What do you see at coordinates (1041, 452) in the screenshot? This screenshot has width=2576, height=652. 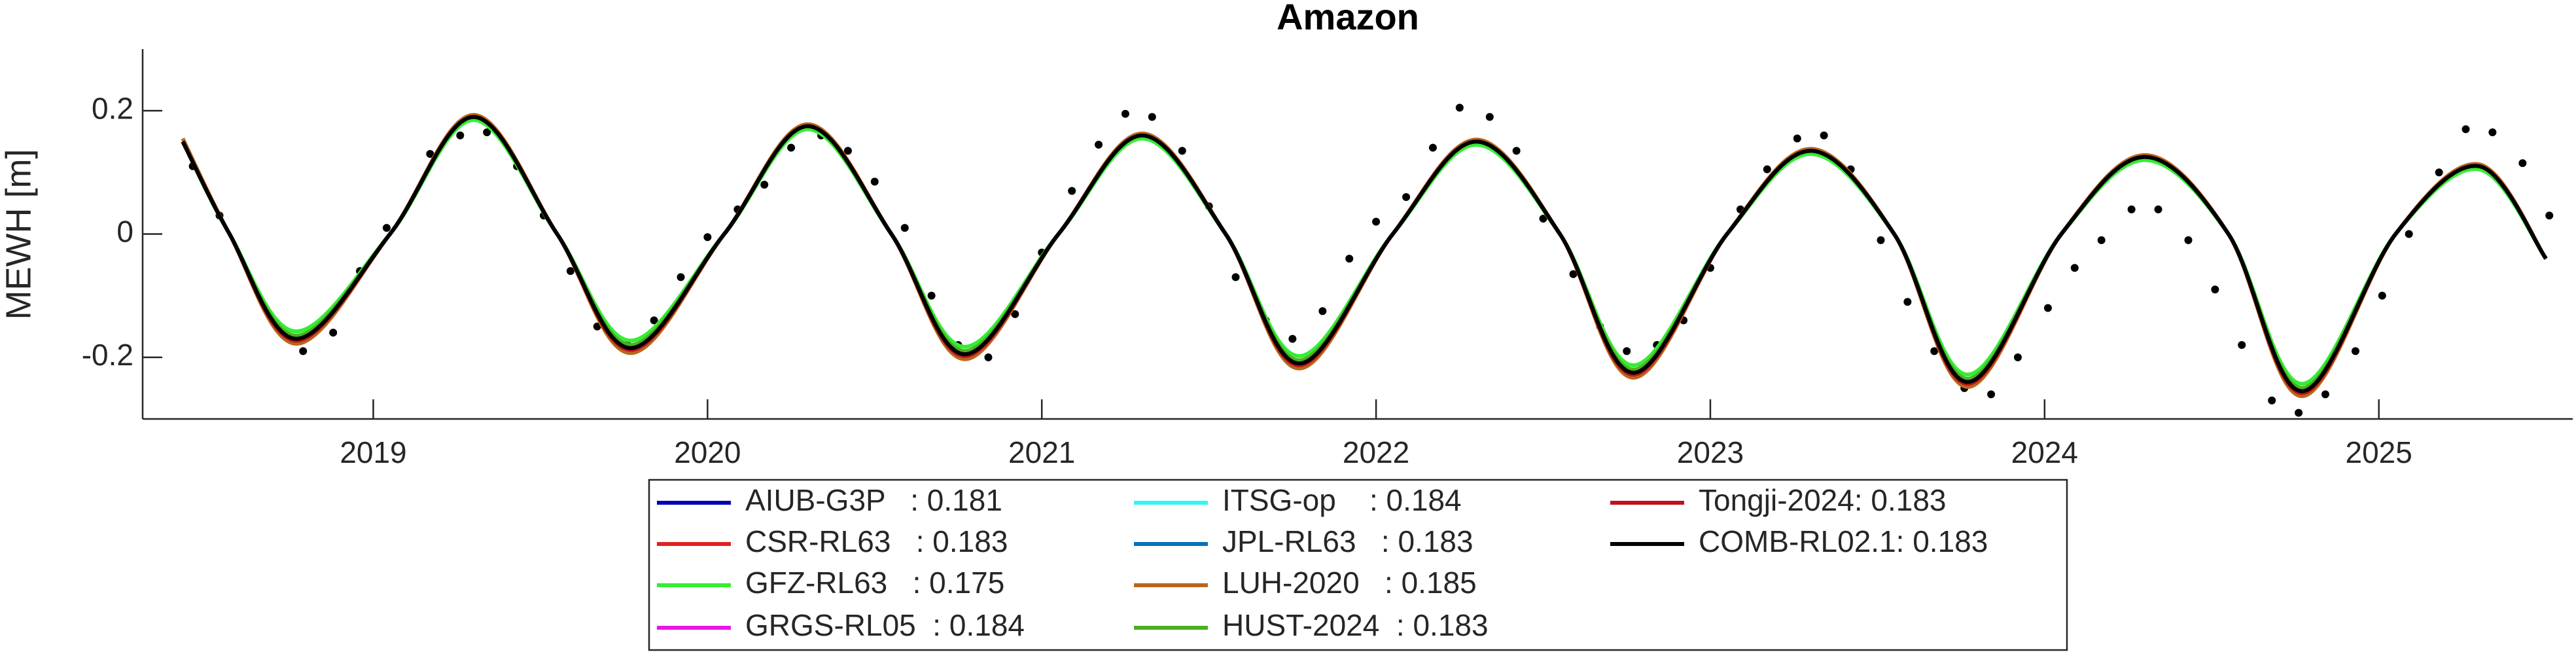 I see `x-tick-label: 2021` at bounding box center [1041, 452].